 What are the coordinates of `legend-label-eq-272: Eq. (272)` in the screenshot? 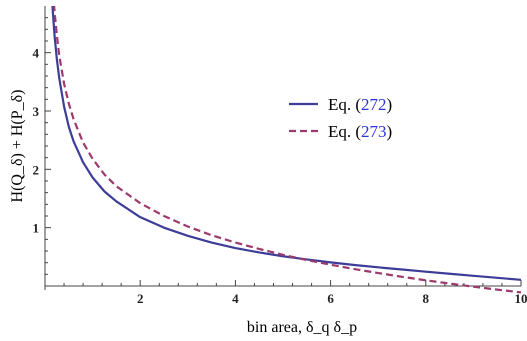 It's located at (360, 104).